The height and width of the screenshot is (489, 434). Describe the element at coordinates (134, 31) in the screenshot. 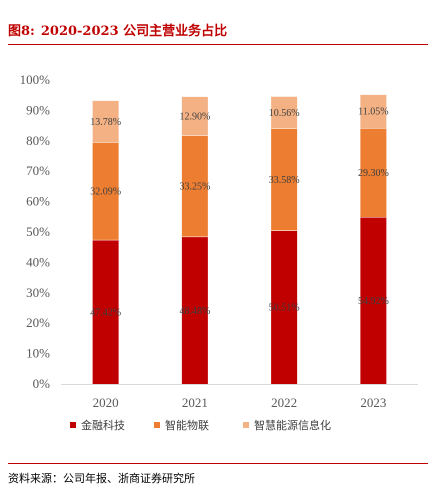

I see `figure-title-text: 2020-2023 公司主营业务占比` at that location.